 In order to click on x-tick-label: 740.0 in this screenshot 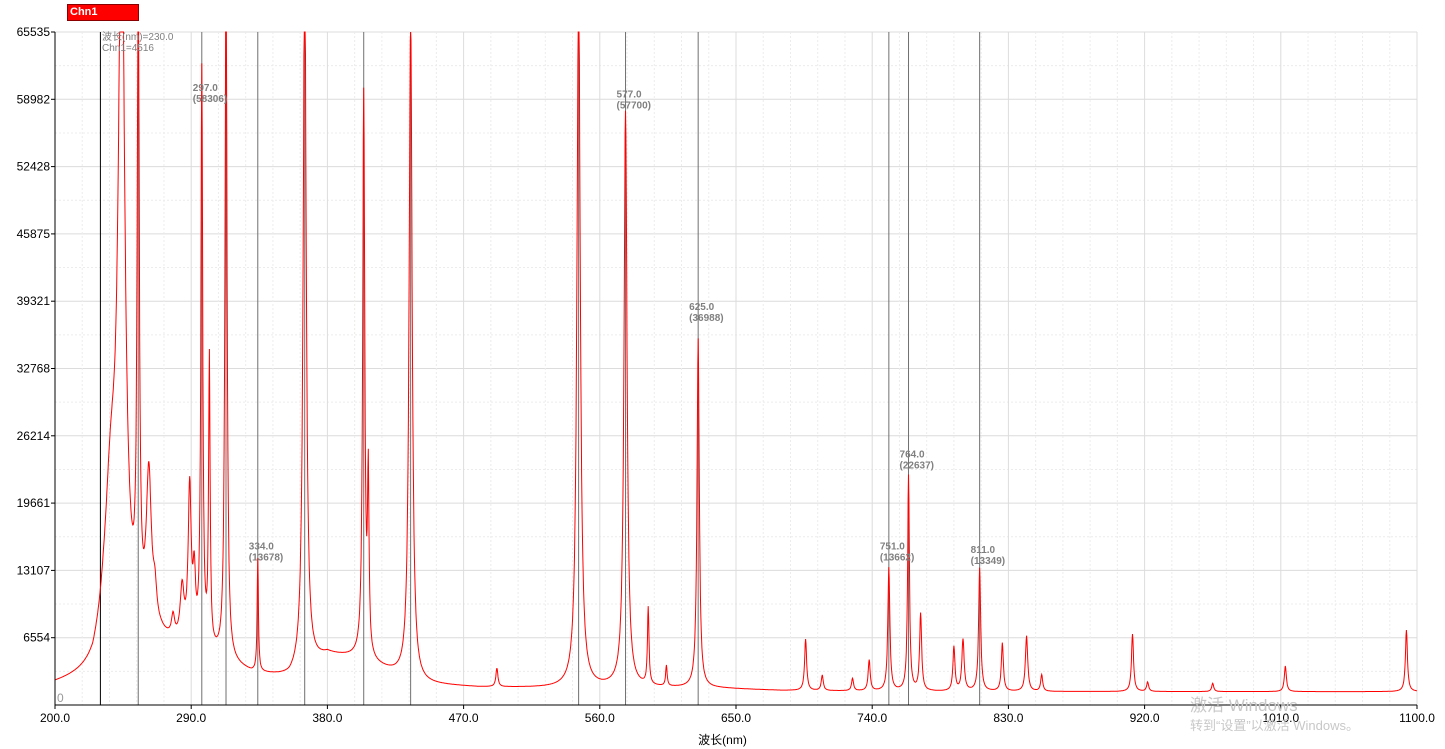, I will do `click(872, 718)`.